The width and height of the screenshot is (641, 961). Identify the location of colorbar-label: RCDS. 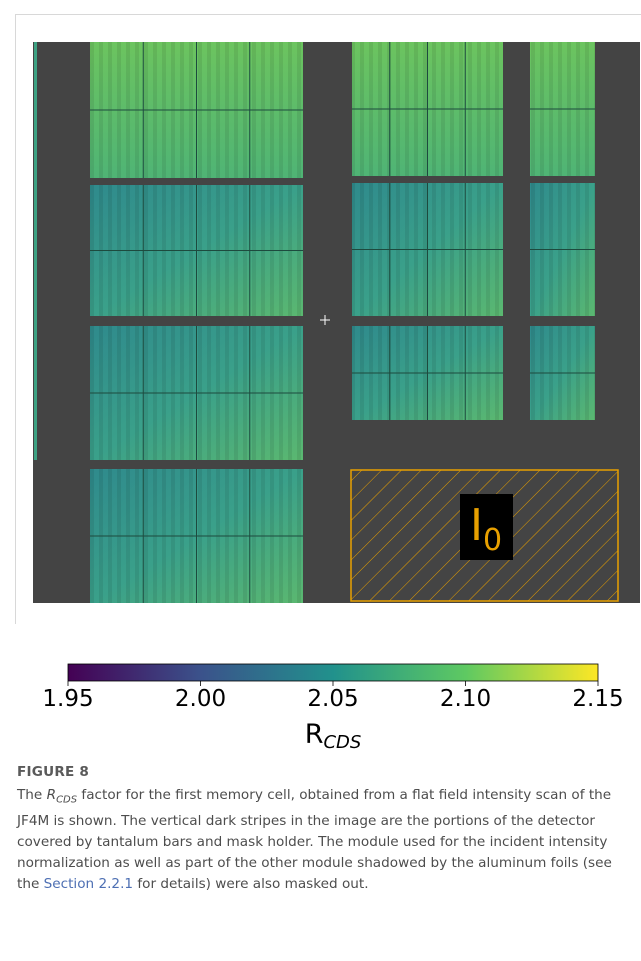
(333, 734).